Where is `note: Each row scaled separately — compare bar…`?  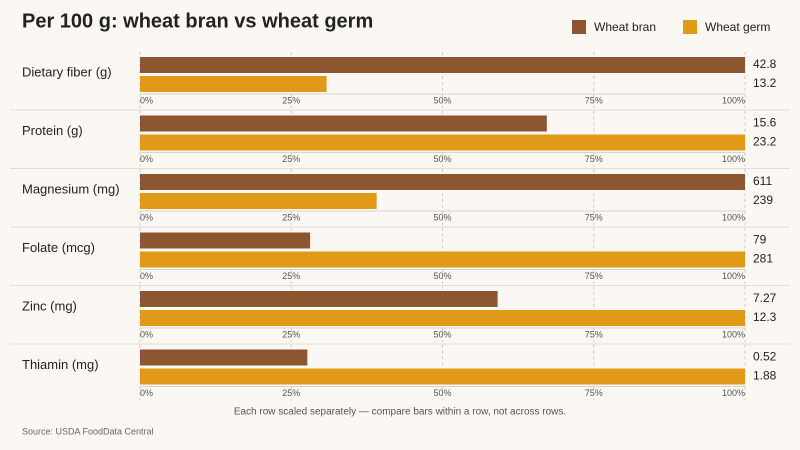
note: Each row scaled separately — compare bar… is located at coordinates (400, 412).